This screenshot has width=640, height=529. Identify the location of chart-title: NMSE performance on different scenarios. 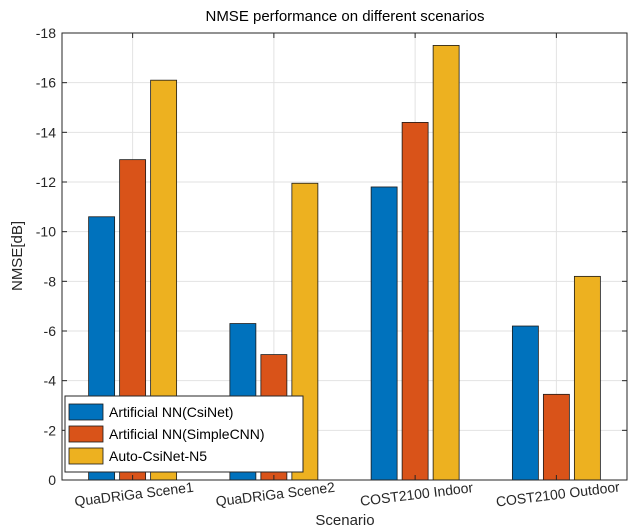
(344, 16).